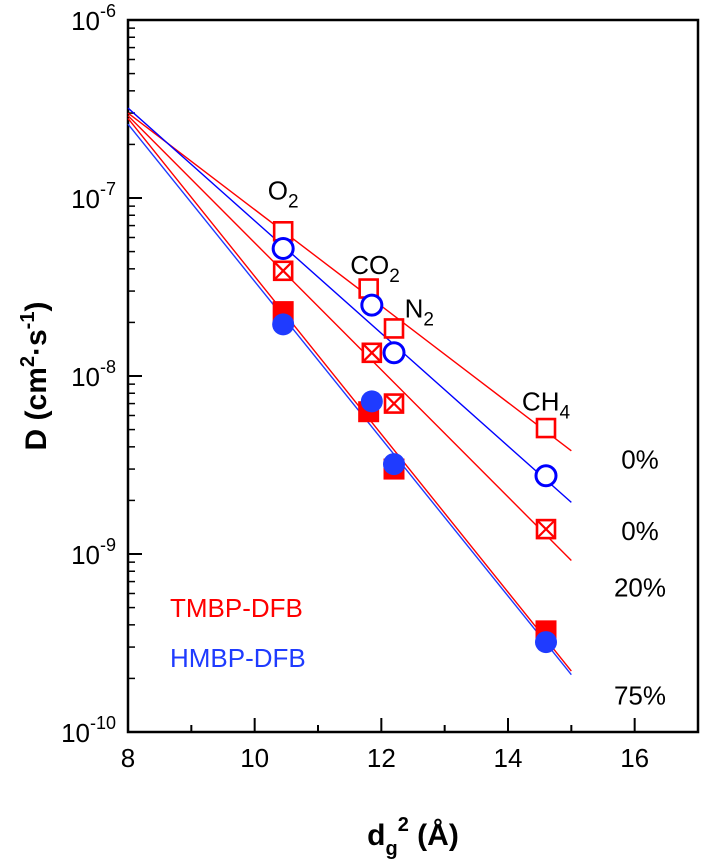 Image resolution: width=701 pixels, height=863 pixels. Describe the element at coordinates (128, 758) in the screenshot. I see `x-tick-label: 8` at that location.